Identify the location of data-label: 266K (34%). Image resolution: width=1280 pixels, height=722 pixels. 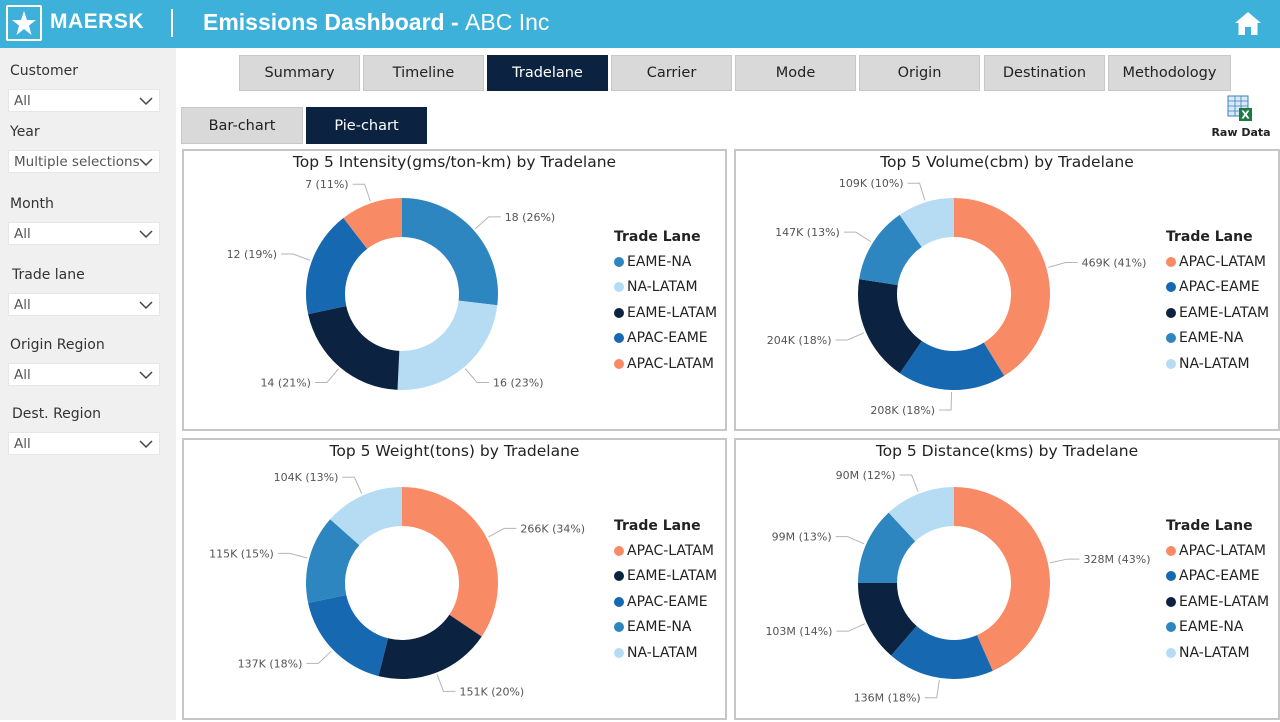
(552, 528).